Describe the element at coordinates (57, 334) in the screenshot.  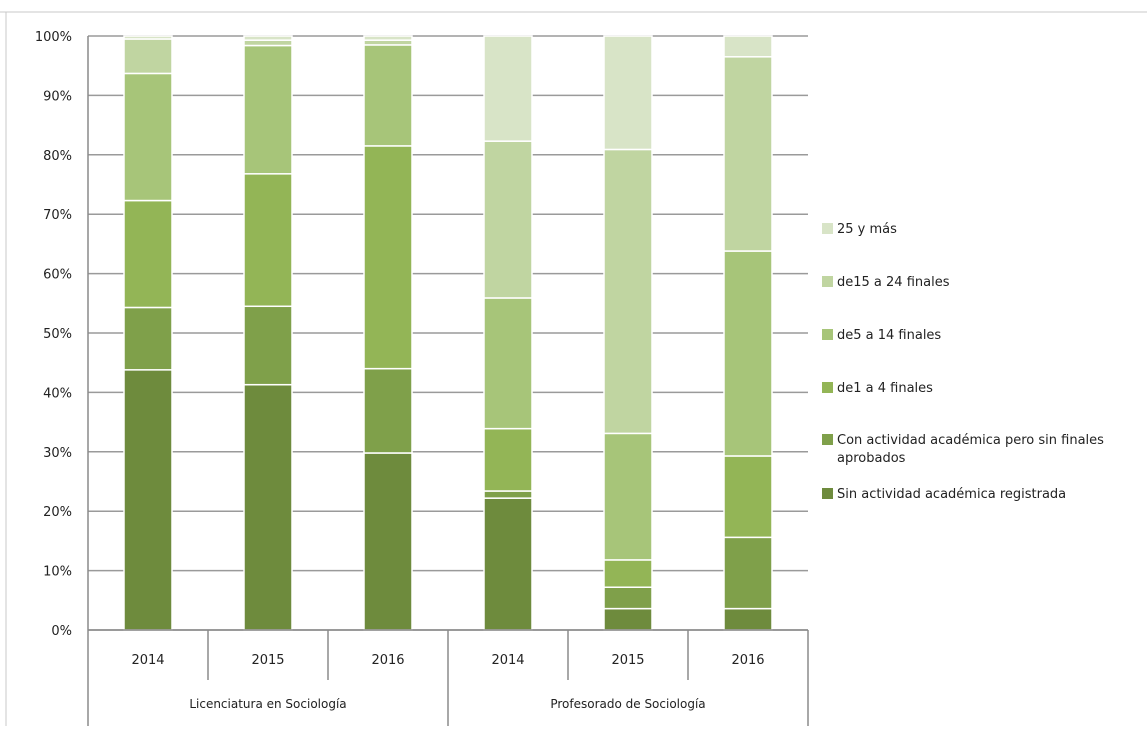
I see `y-tick-label: 50%` at that location.